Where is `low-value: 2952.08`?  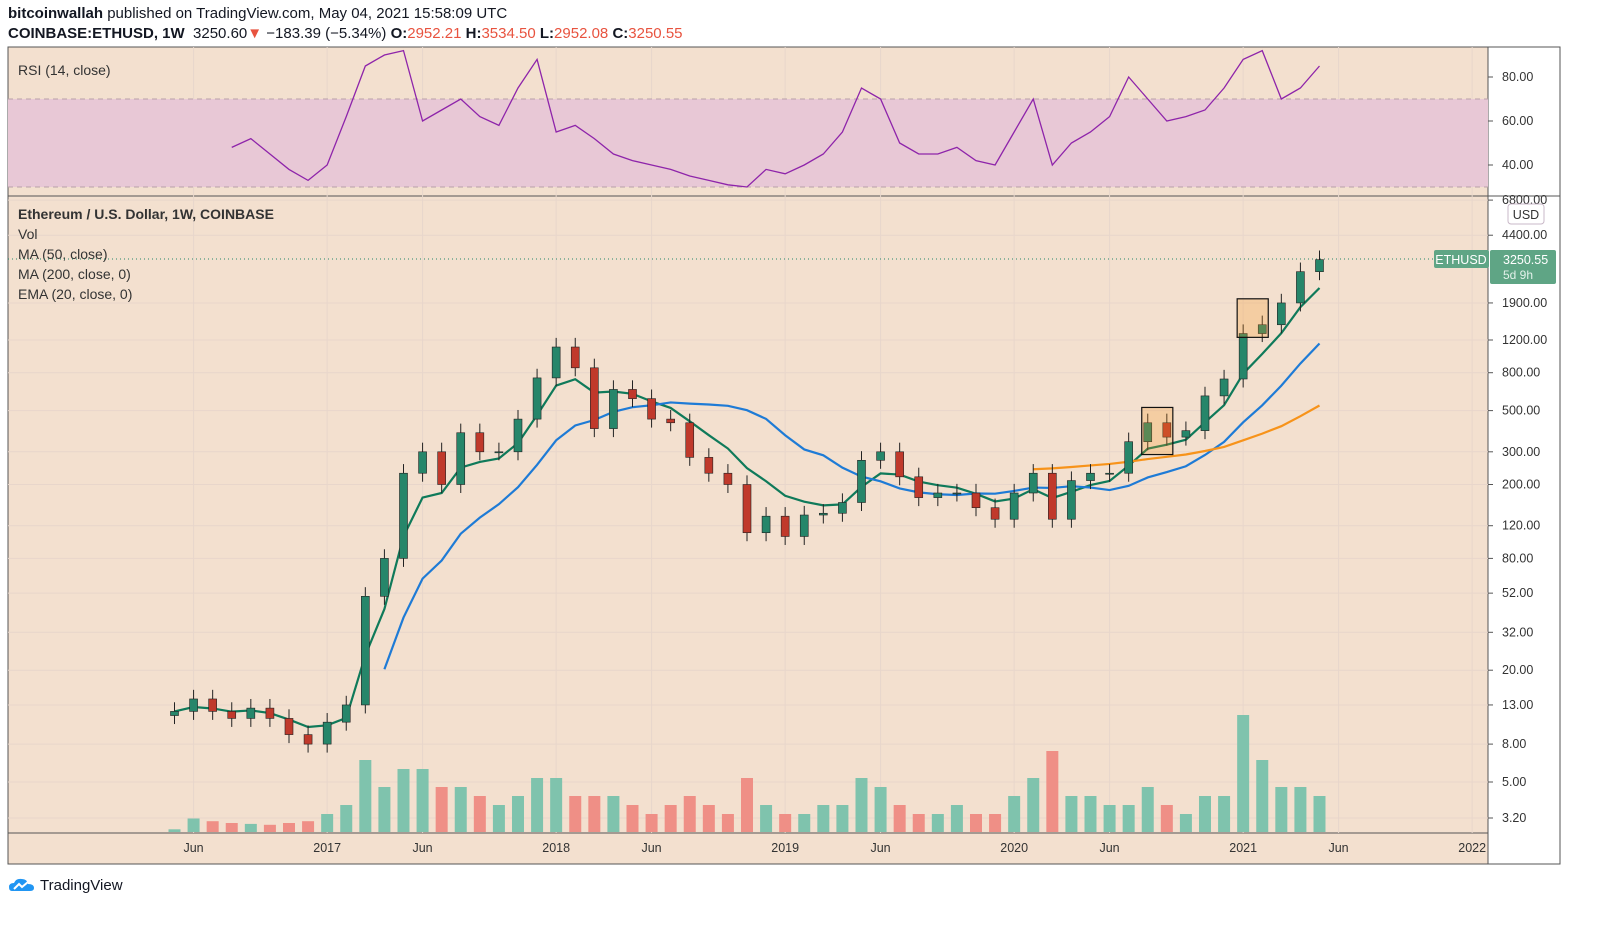
low-value: 2952.08 is located at coordinates (581, 33).